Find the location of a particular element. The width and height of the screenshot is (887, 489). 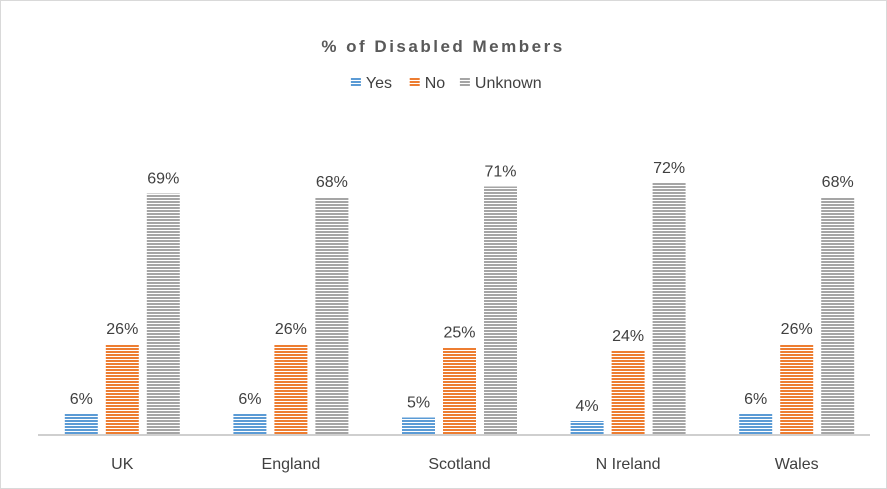

bar-unknown-scotland is located at coordinates (500, 310).